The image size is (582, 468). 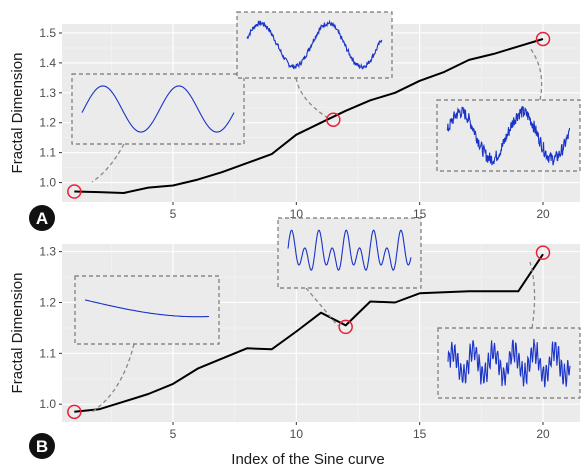 I want to click on panel-letter: A, so click(x=42, y=218).